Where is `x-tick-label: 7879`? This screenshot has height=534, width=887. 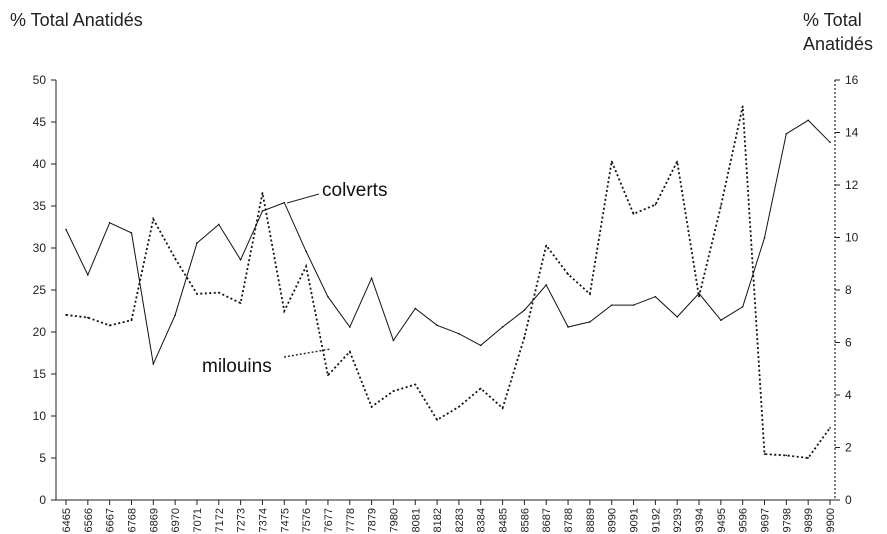
x-tick-label: 7879 is located at coordinates (373, 520).